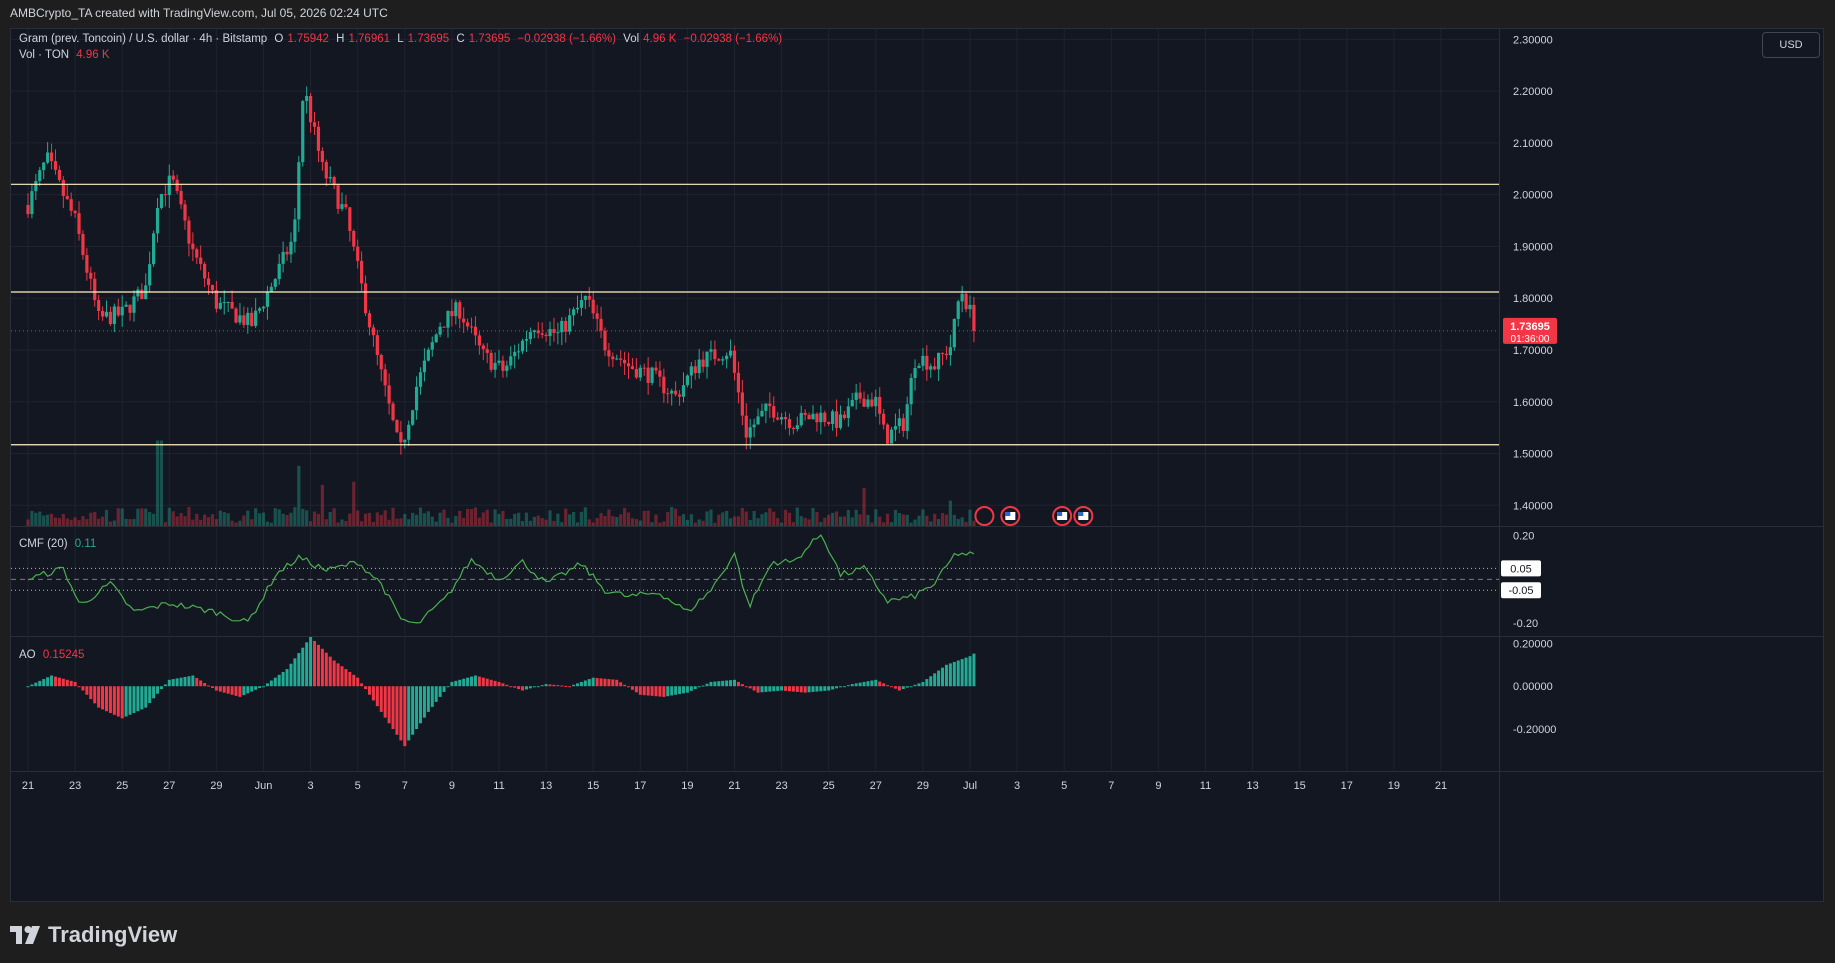  Describe the element at coordinates (1205, 786) in the screenshot. I see `x-tick-label: 11` at that location.